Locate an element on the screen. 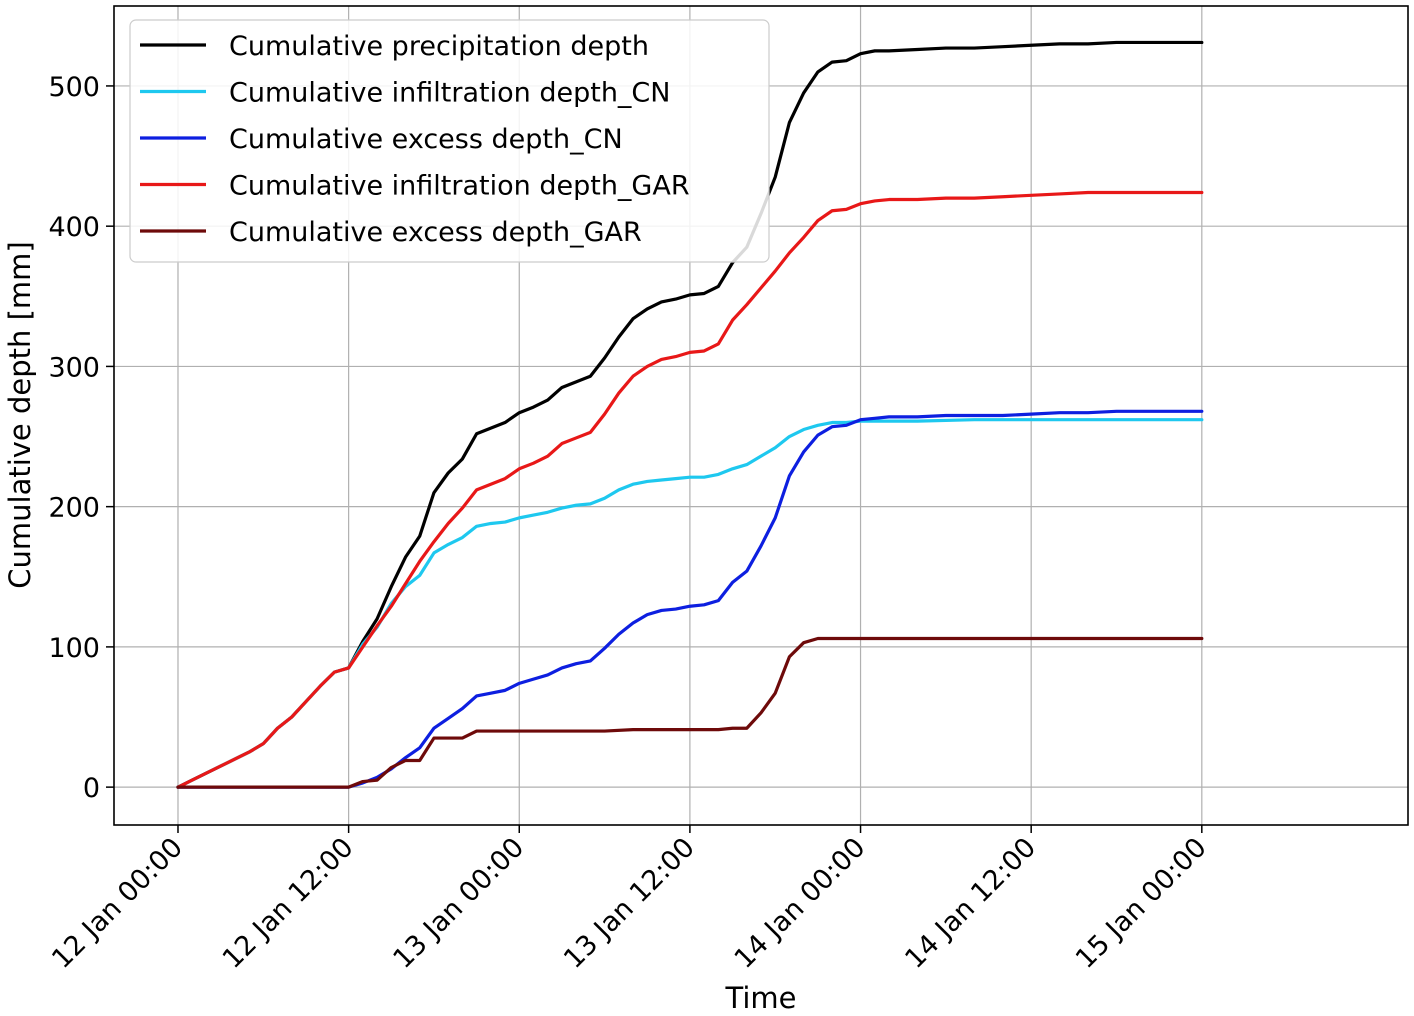 The image size is (1414, 1016). y-tick-label-5: 500 is located at coordinates (74, 87).